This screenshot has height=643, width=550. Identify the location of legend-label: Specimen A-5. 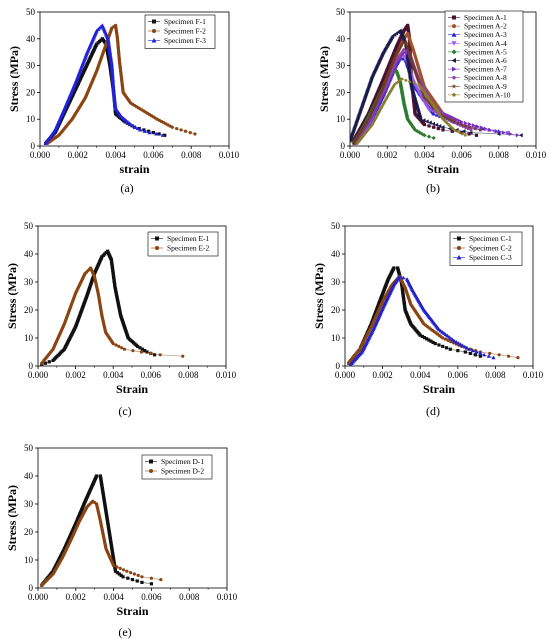
(485, 51).